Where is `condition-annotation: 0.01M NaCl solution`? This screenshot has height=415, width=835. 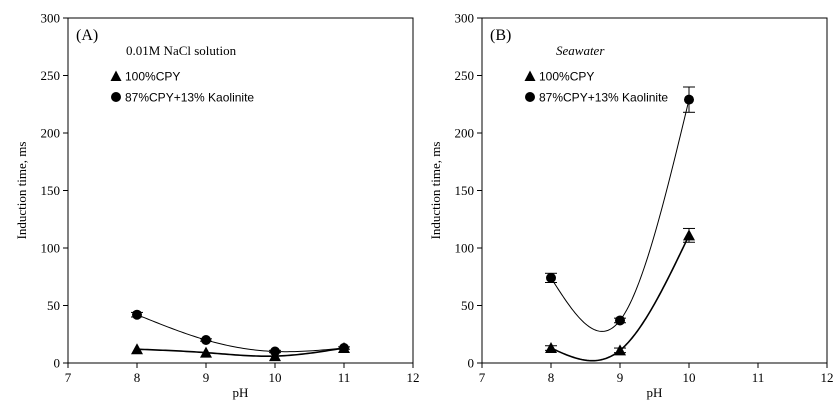
condition-annotation: 0.01M NaCl solution is located at coordinates (181, 50).